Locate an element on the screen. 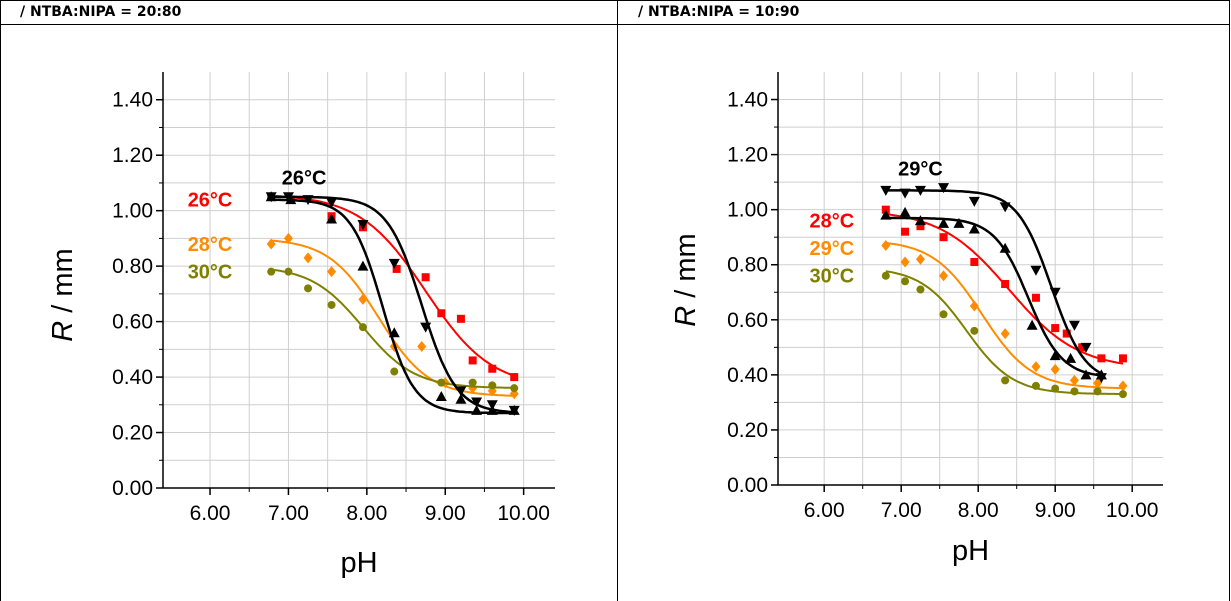 The height and width of the screenshot is (601, 1231). temperature-label: 26°C is located at coordinates (304, 178).